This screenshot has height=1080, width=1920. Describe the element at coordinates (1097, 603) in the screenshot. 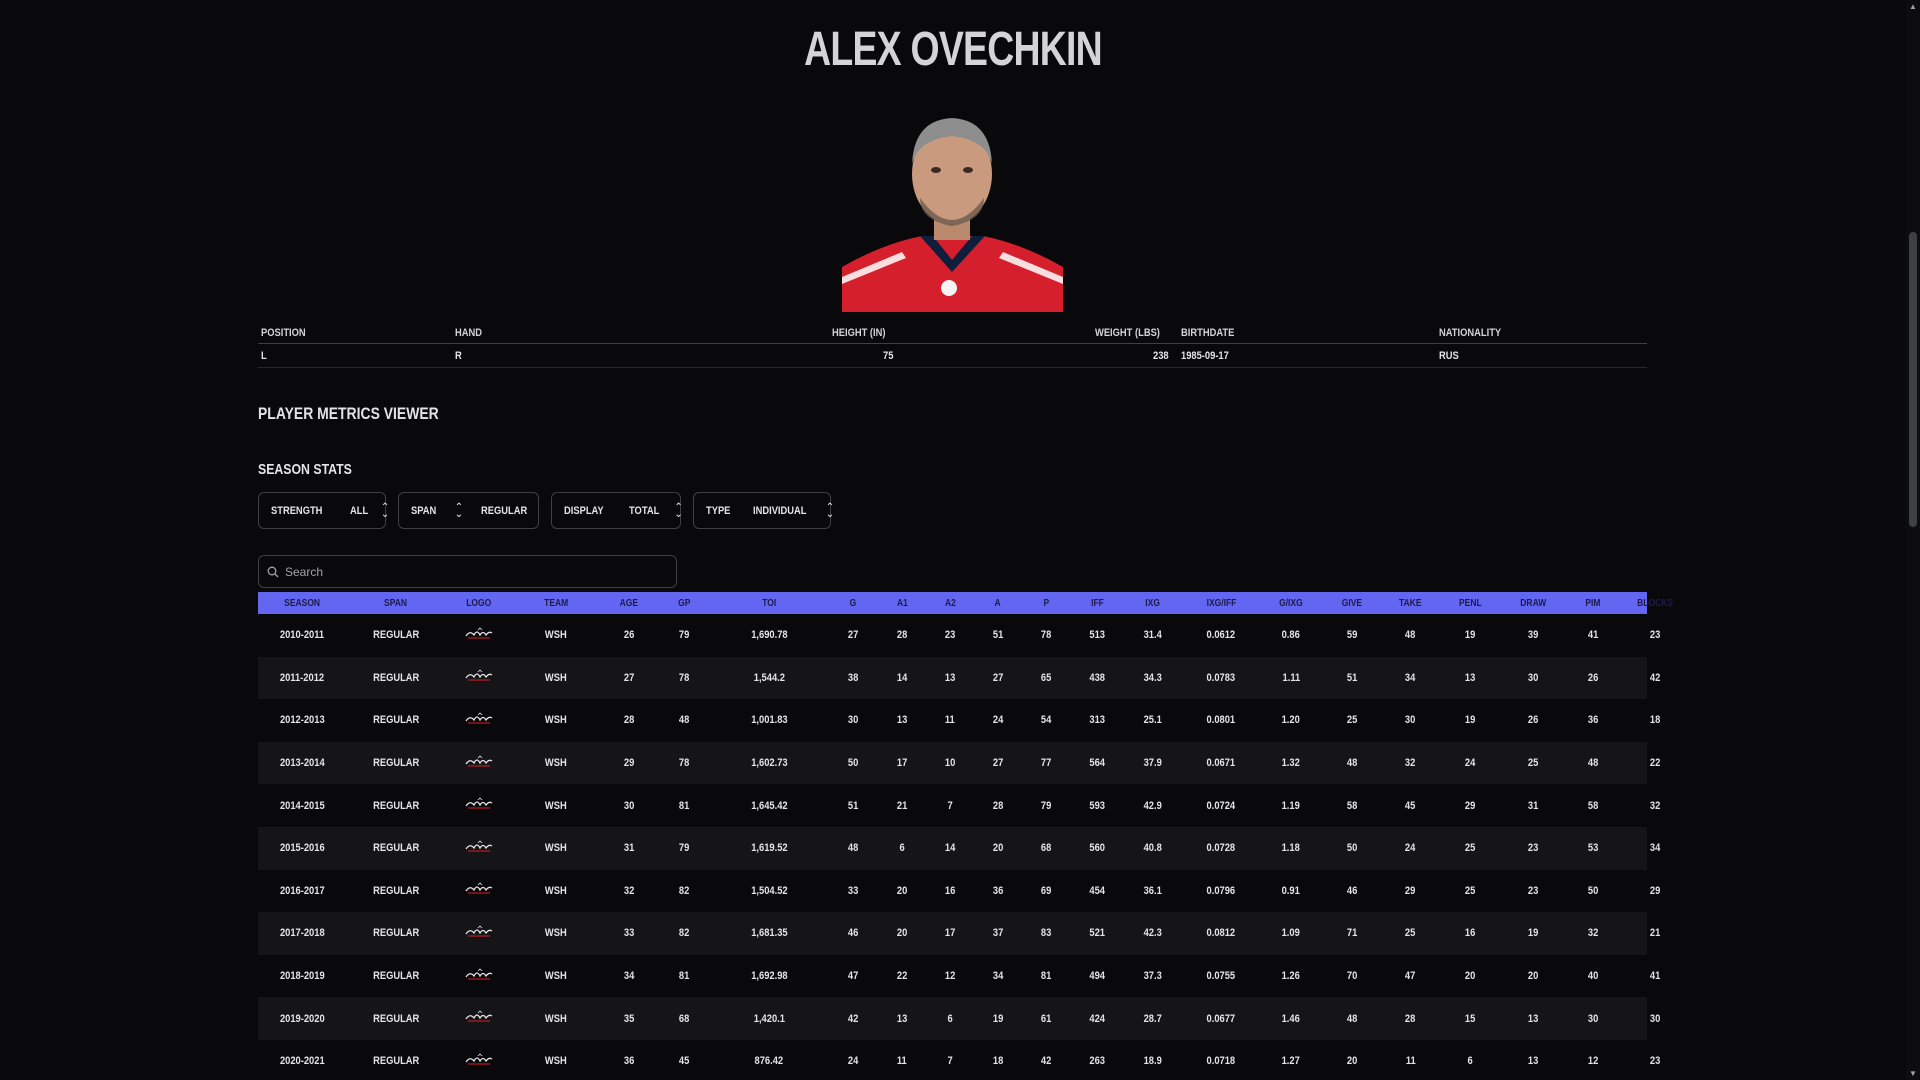

I see `column-header-iff: IFF` at that location.